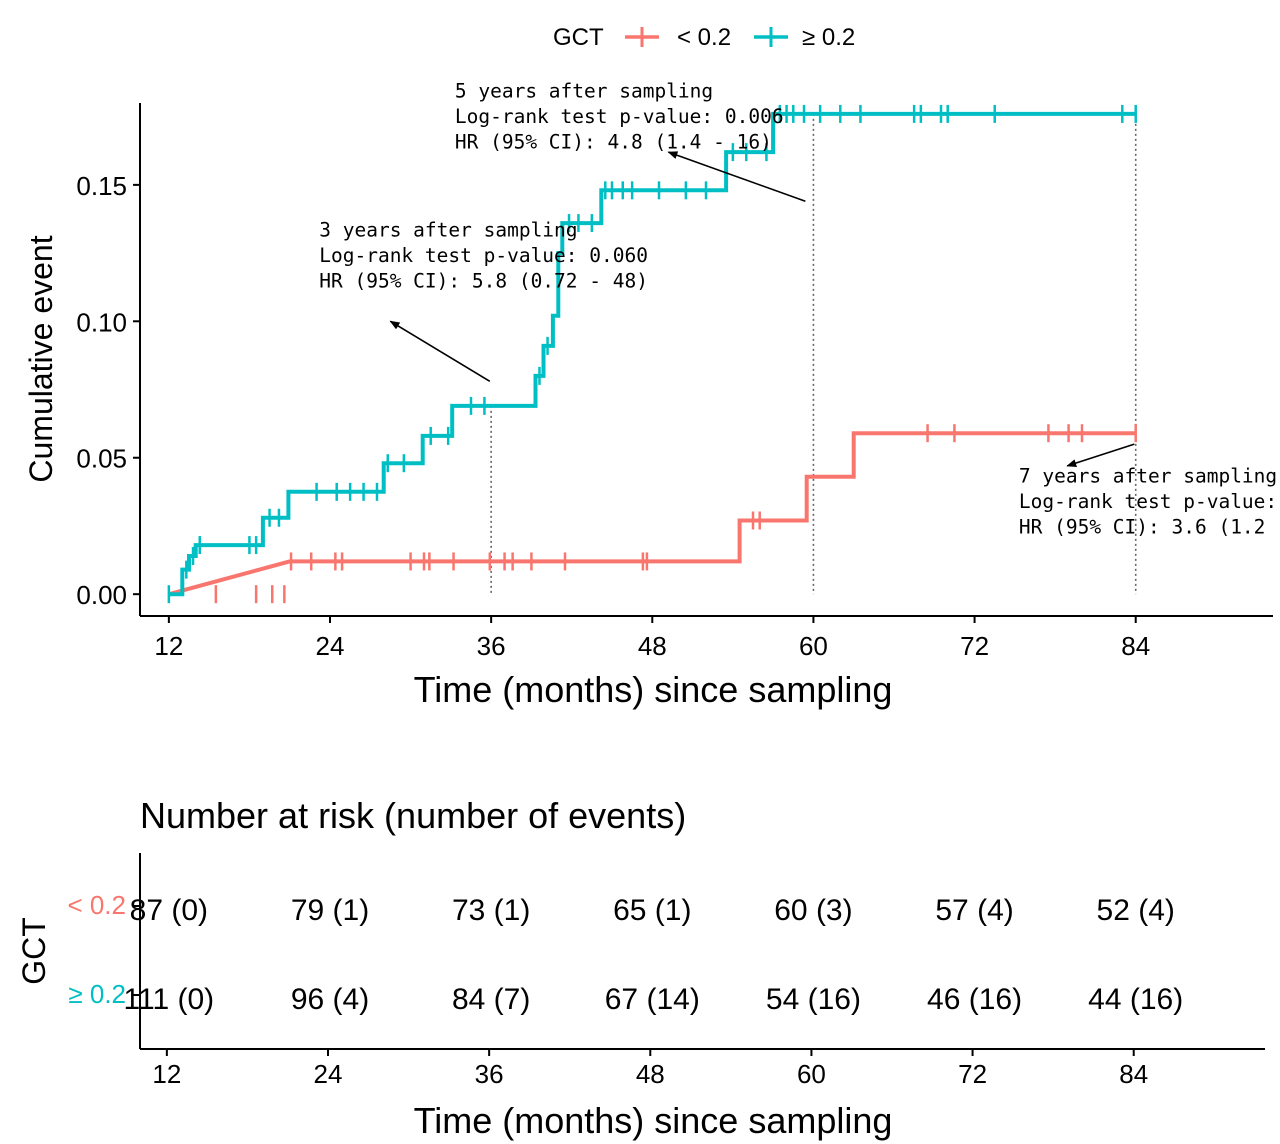 The width and height of the screenshot is (1280, 1144). What do you see at coordinates (653, 1120) in the screenshot?
I see `risk-table-x-axis-label: Time (months) since sampling` at bounding box center [653, 1120].